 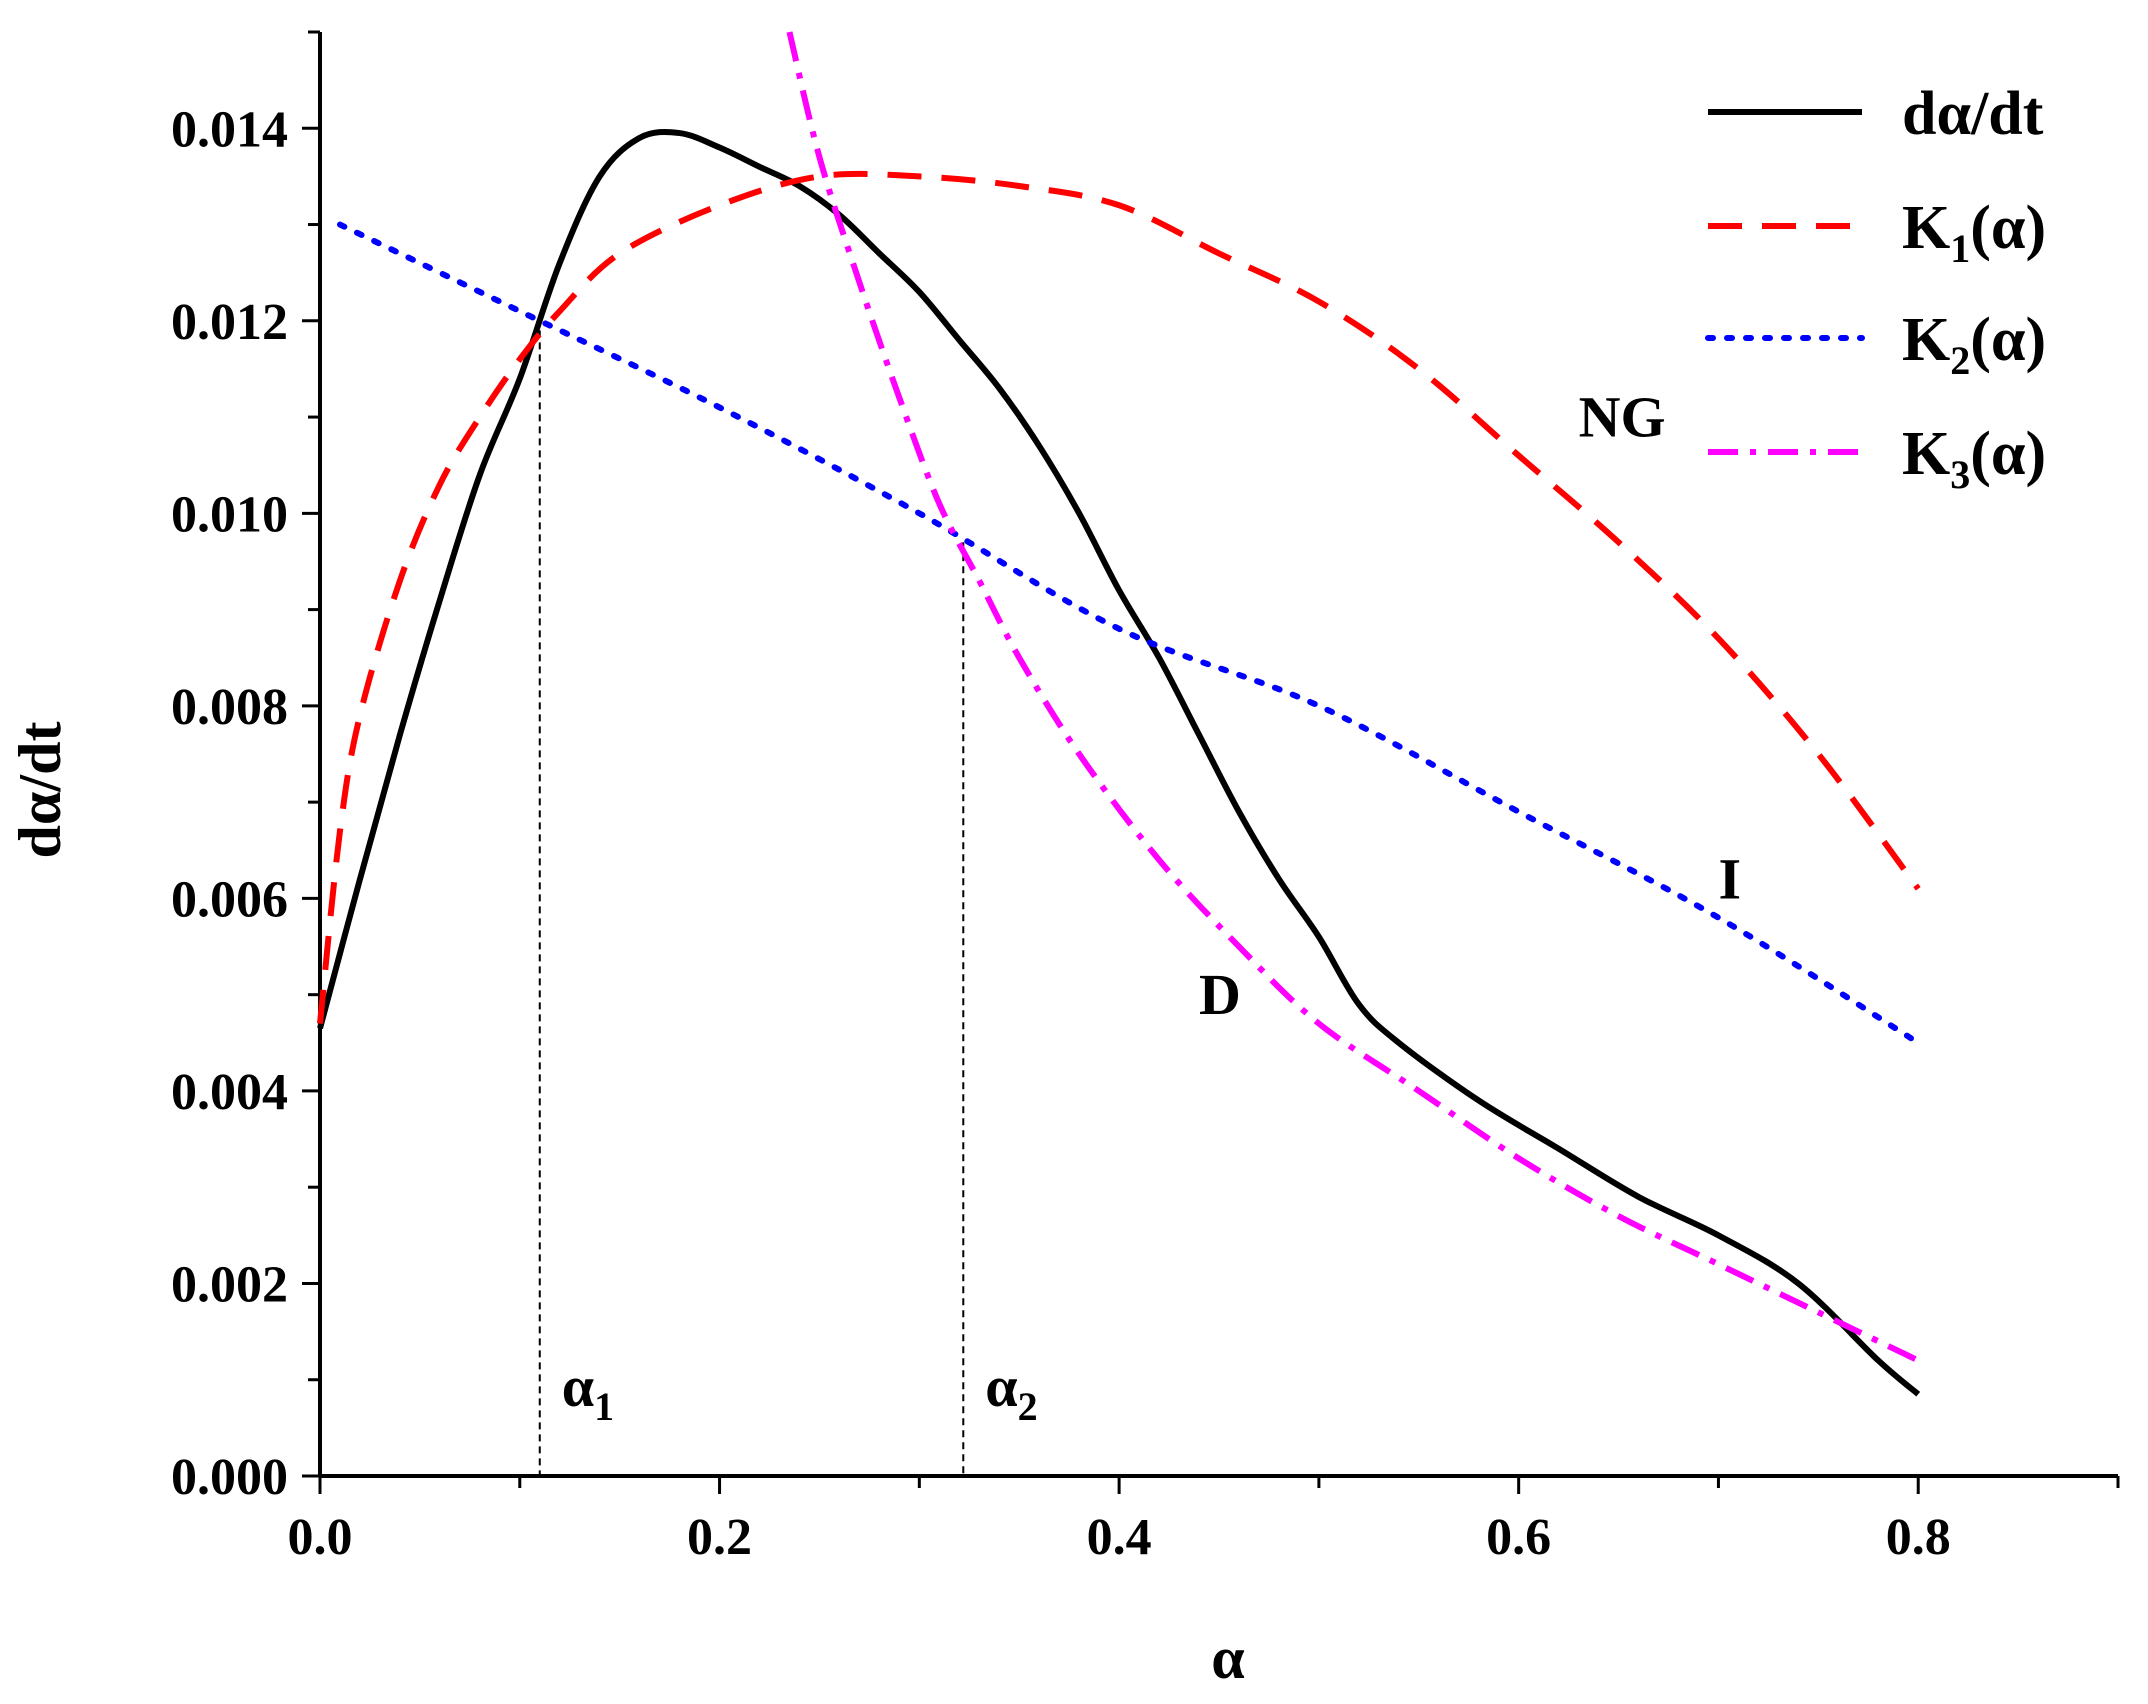 I want to click on y-axis-title: dα/dt, so click(x=40, y=790).